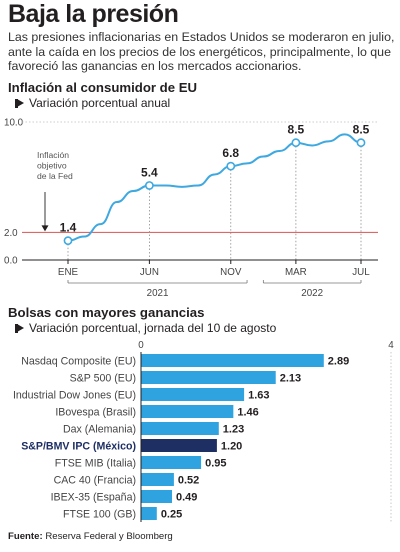  What do you see at coordinates (106, 312) in the screenshot?
I see `stocks-chart-title: Bolsas con mayores ganancias` at bounding box center [106, 312].